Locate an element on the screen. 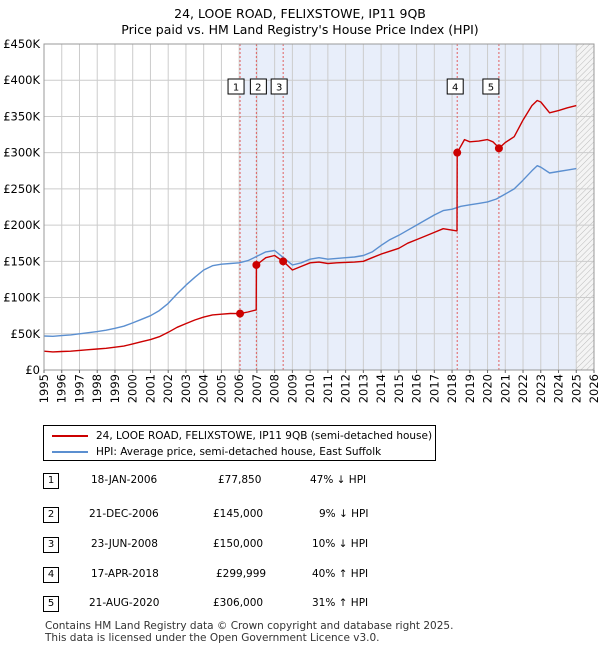  x-tick-label: 2011 is located at coordinates (328, 388).